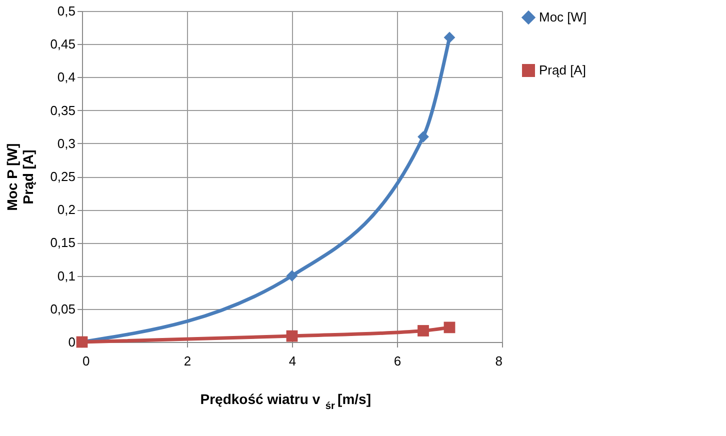 The image size is (726, 436). I want to click on legend-label: Prąd [A], so click(562, 70).